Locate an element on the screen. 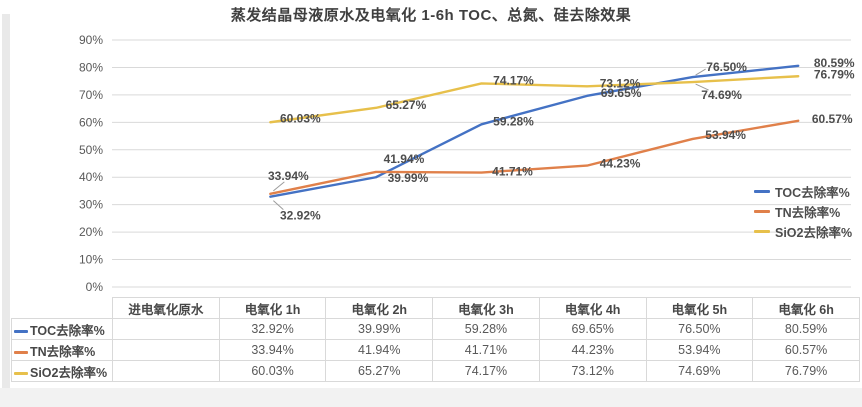 This screenshot has height=407, width=862. y-axis-tick-label: 90% is located at coordinates (91, 40).